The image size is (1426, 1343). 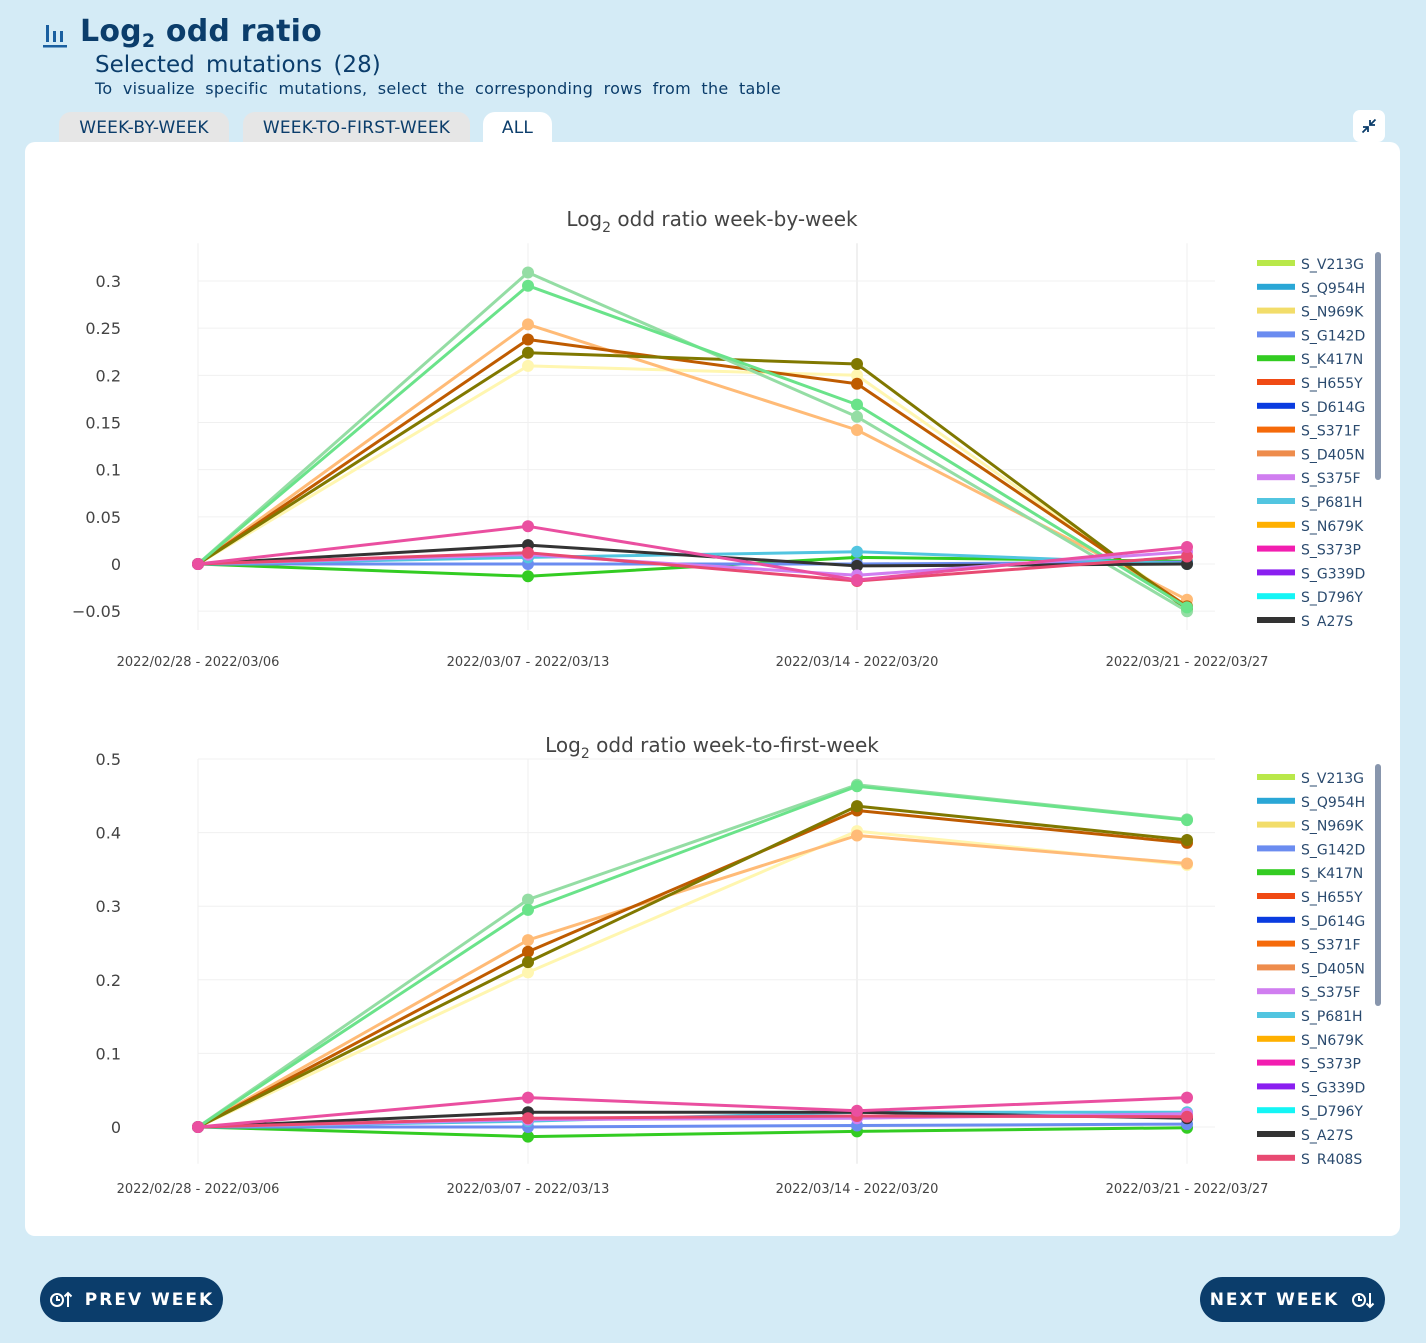 I want to click on next-week-button: NEXT WEEK, so click(x=1292, y=1299).